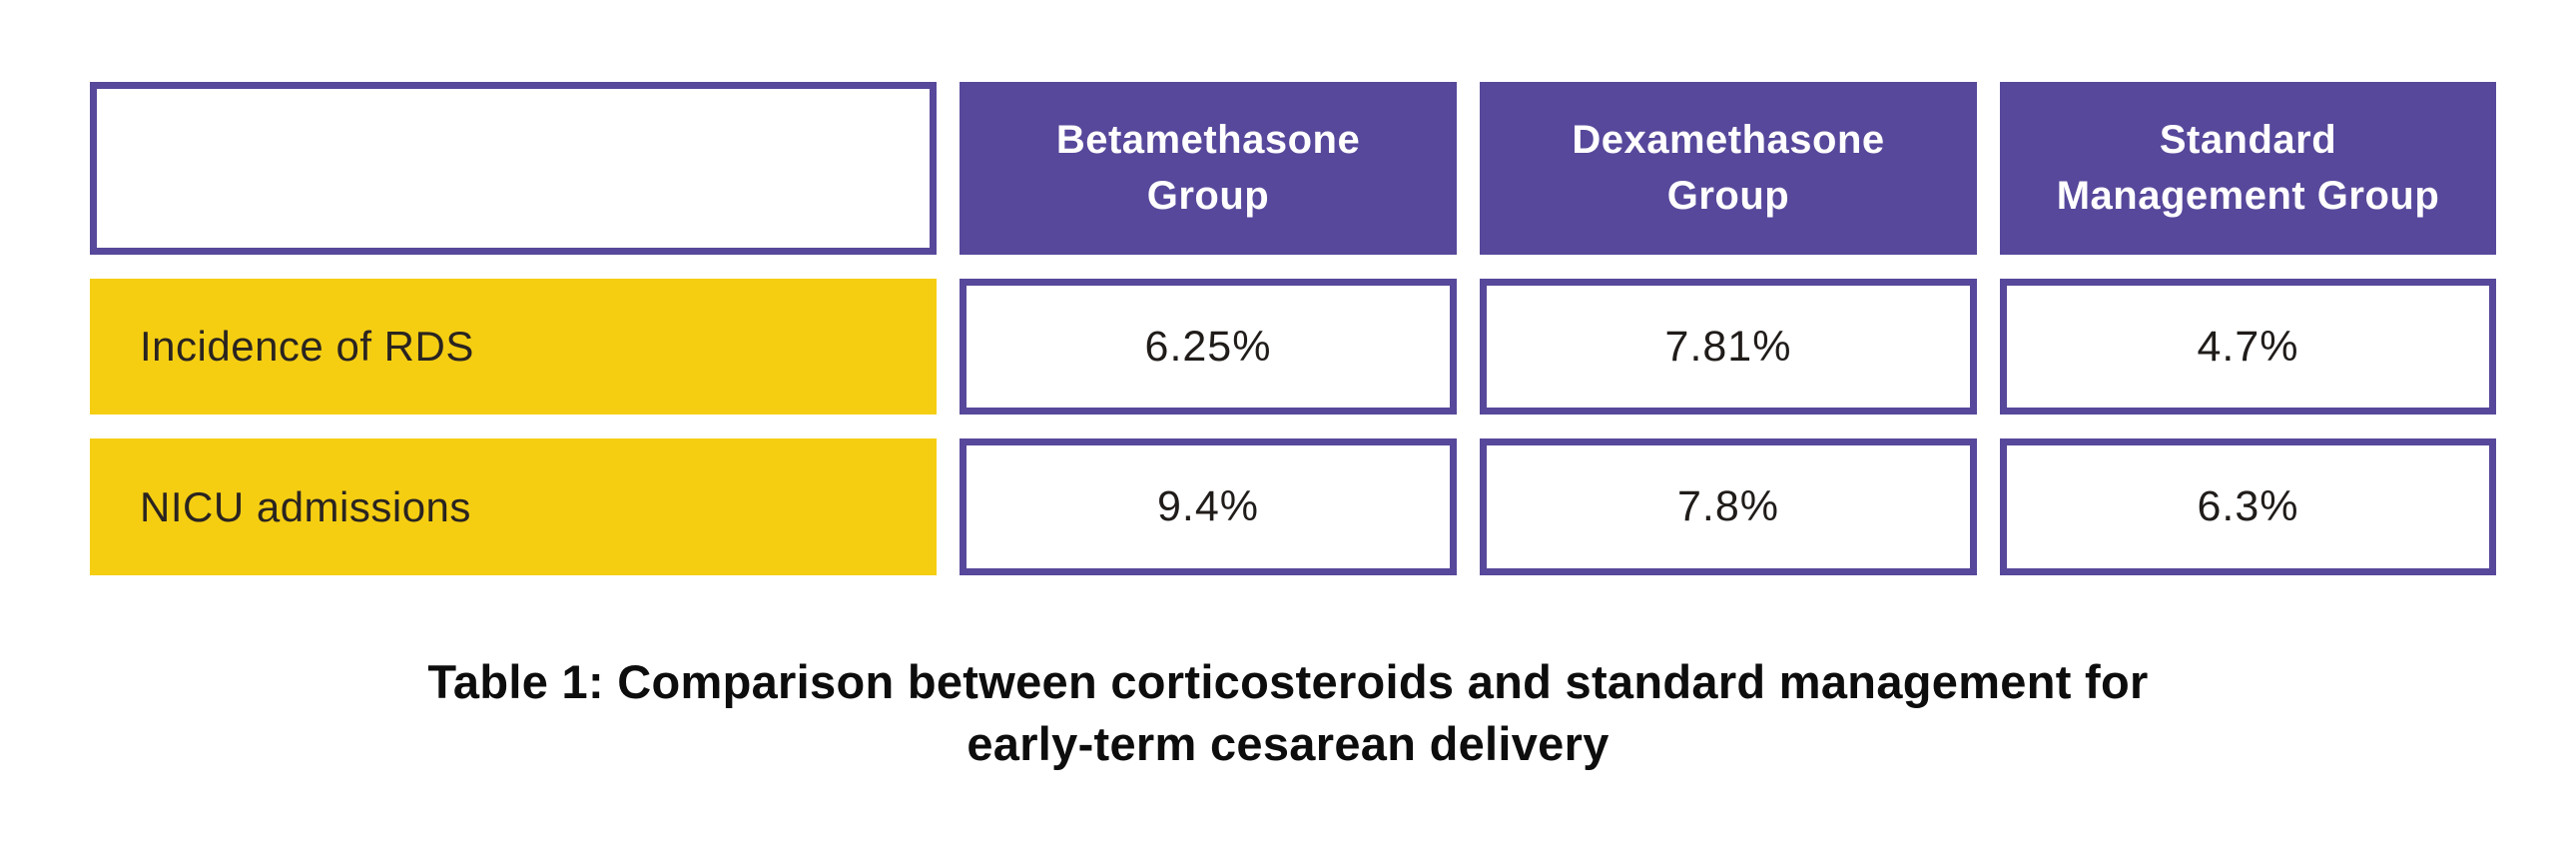 This screenshot has width=2576, height=851. Describe the element at coordinates (1728, 347) in the screenshot. I see `value-incidence-rds-dexamethasone: 7.81%` at that location.